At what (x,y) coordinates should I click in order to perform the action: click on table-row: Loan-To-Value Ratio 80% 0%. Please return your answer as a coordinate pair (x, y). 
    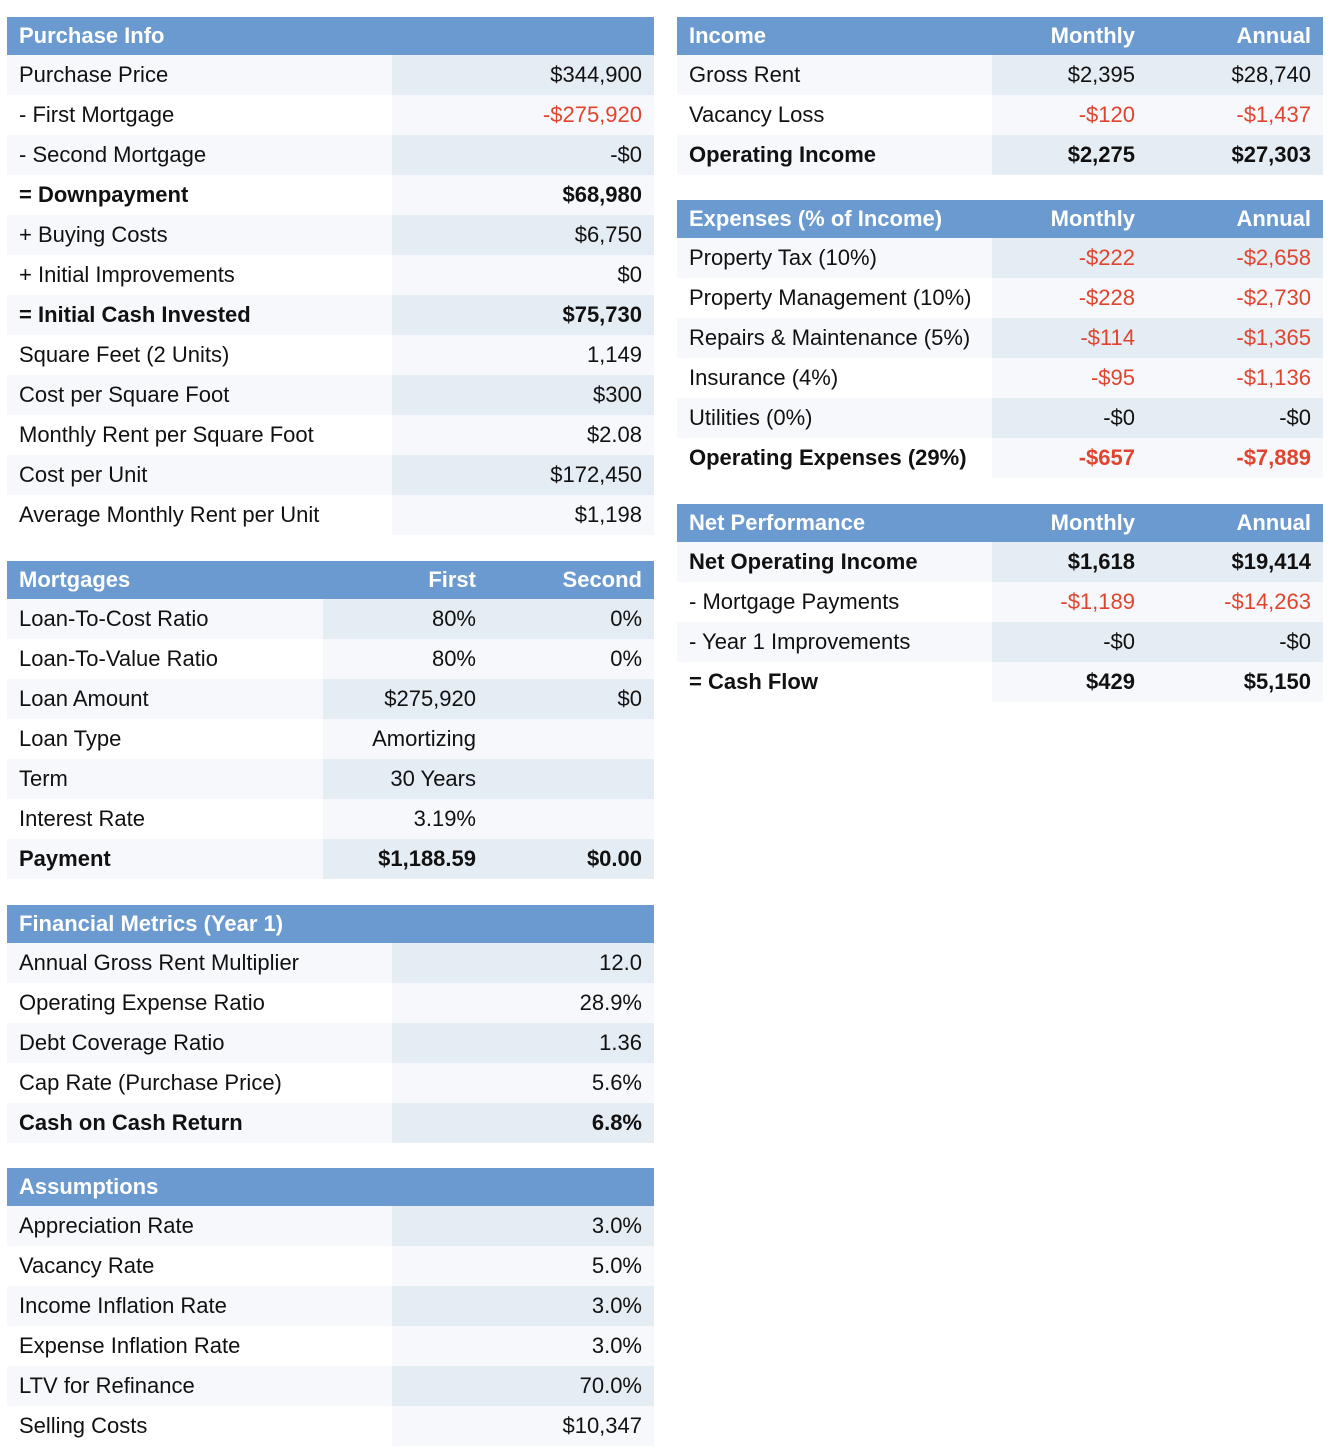
    Looking at the image, I should click on (330, 659).